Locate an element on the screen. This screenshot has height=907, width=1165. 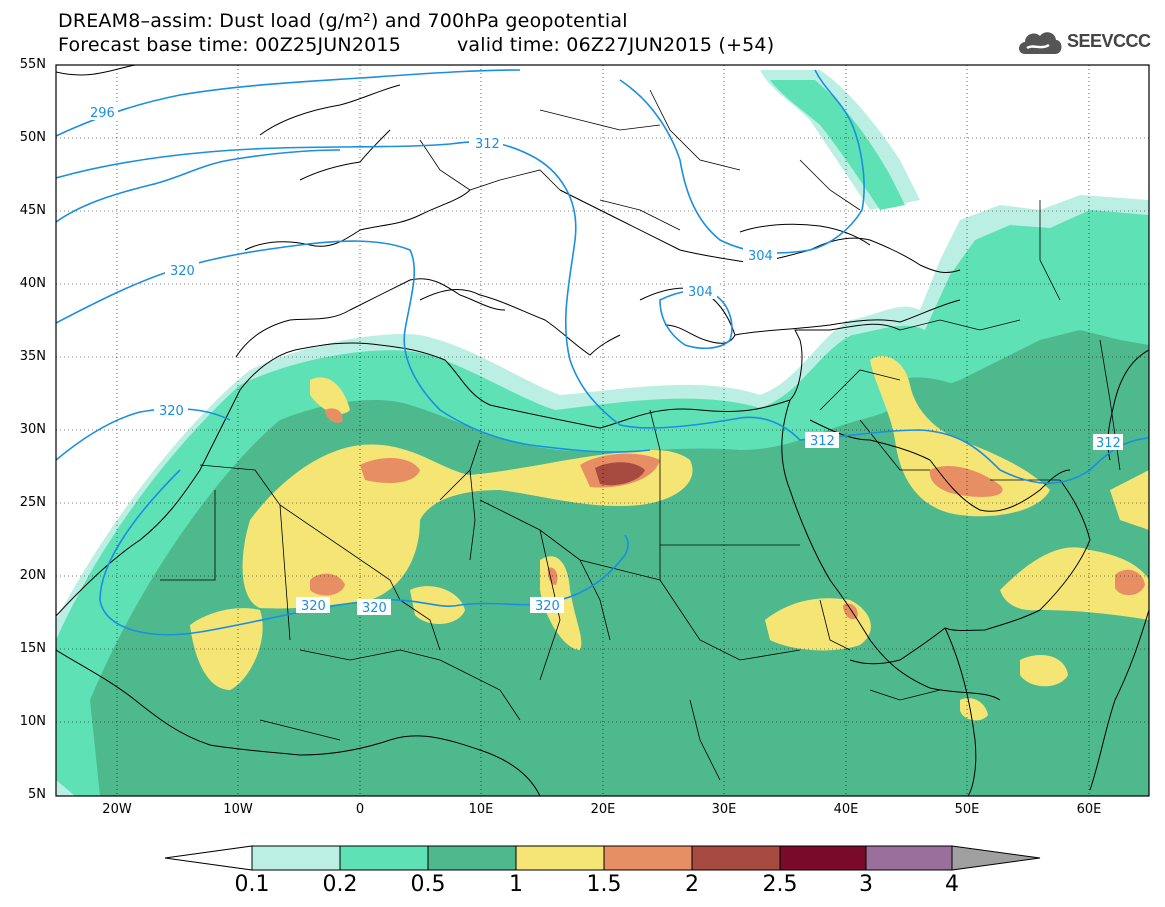
cloud-logo-icon is located at coordinates (1040, 43).